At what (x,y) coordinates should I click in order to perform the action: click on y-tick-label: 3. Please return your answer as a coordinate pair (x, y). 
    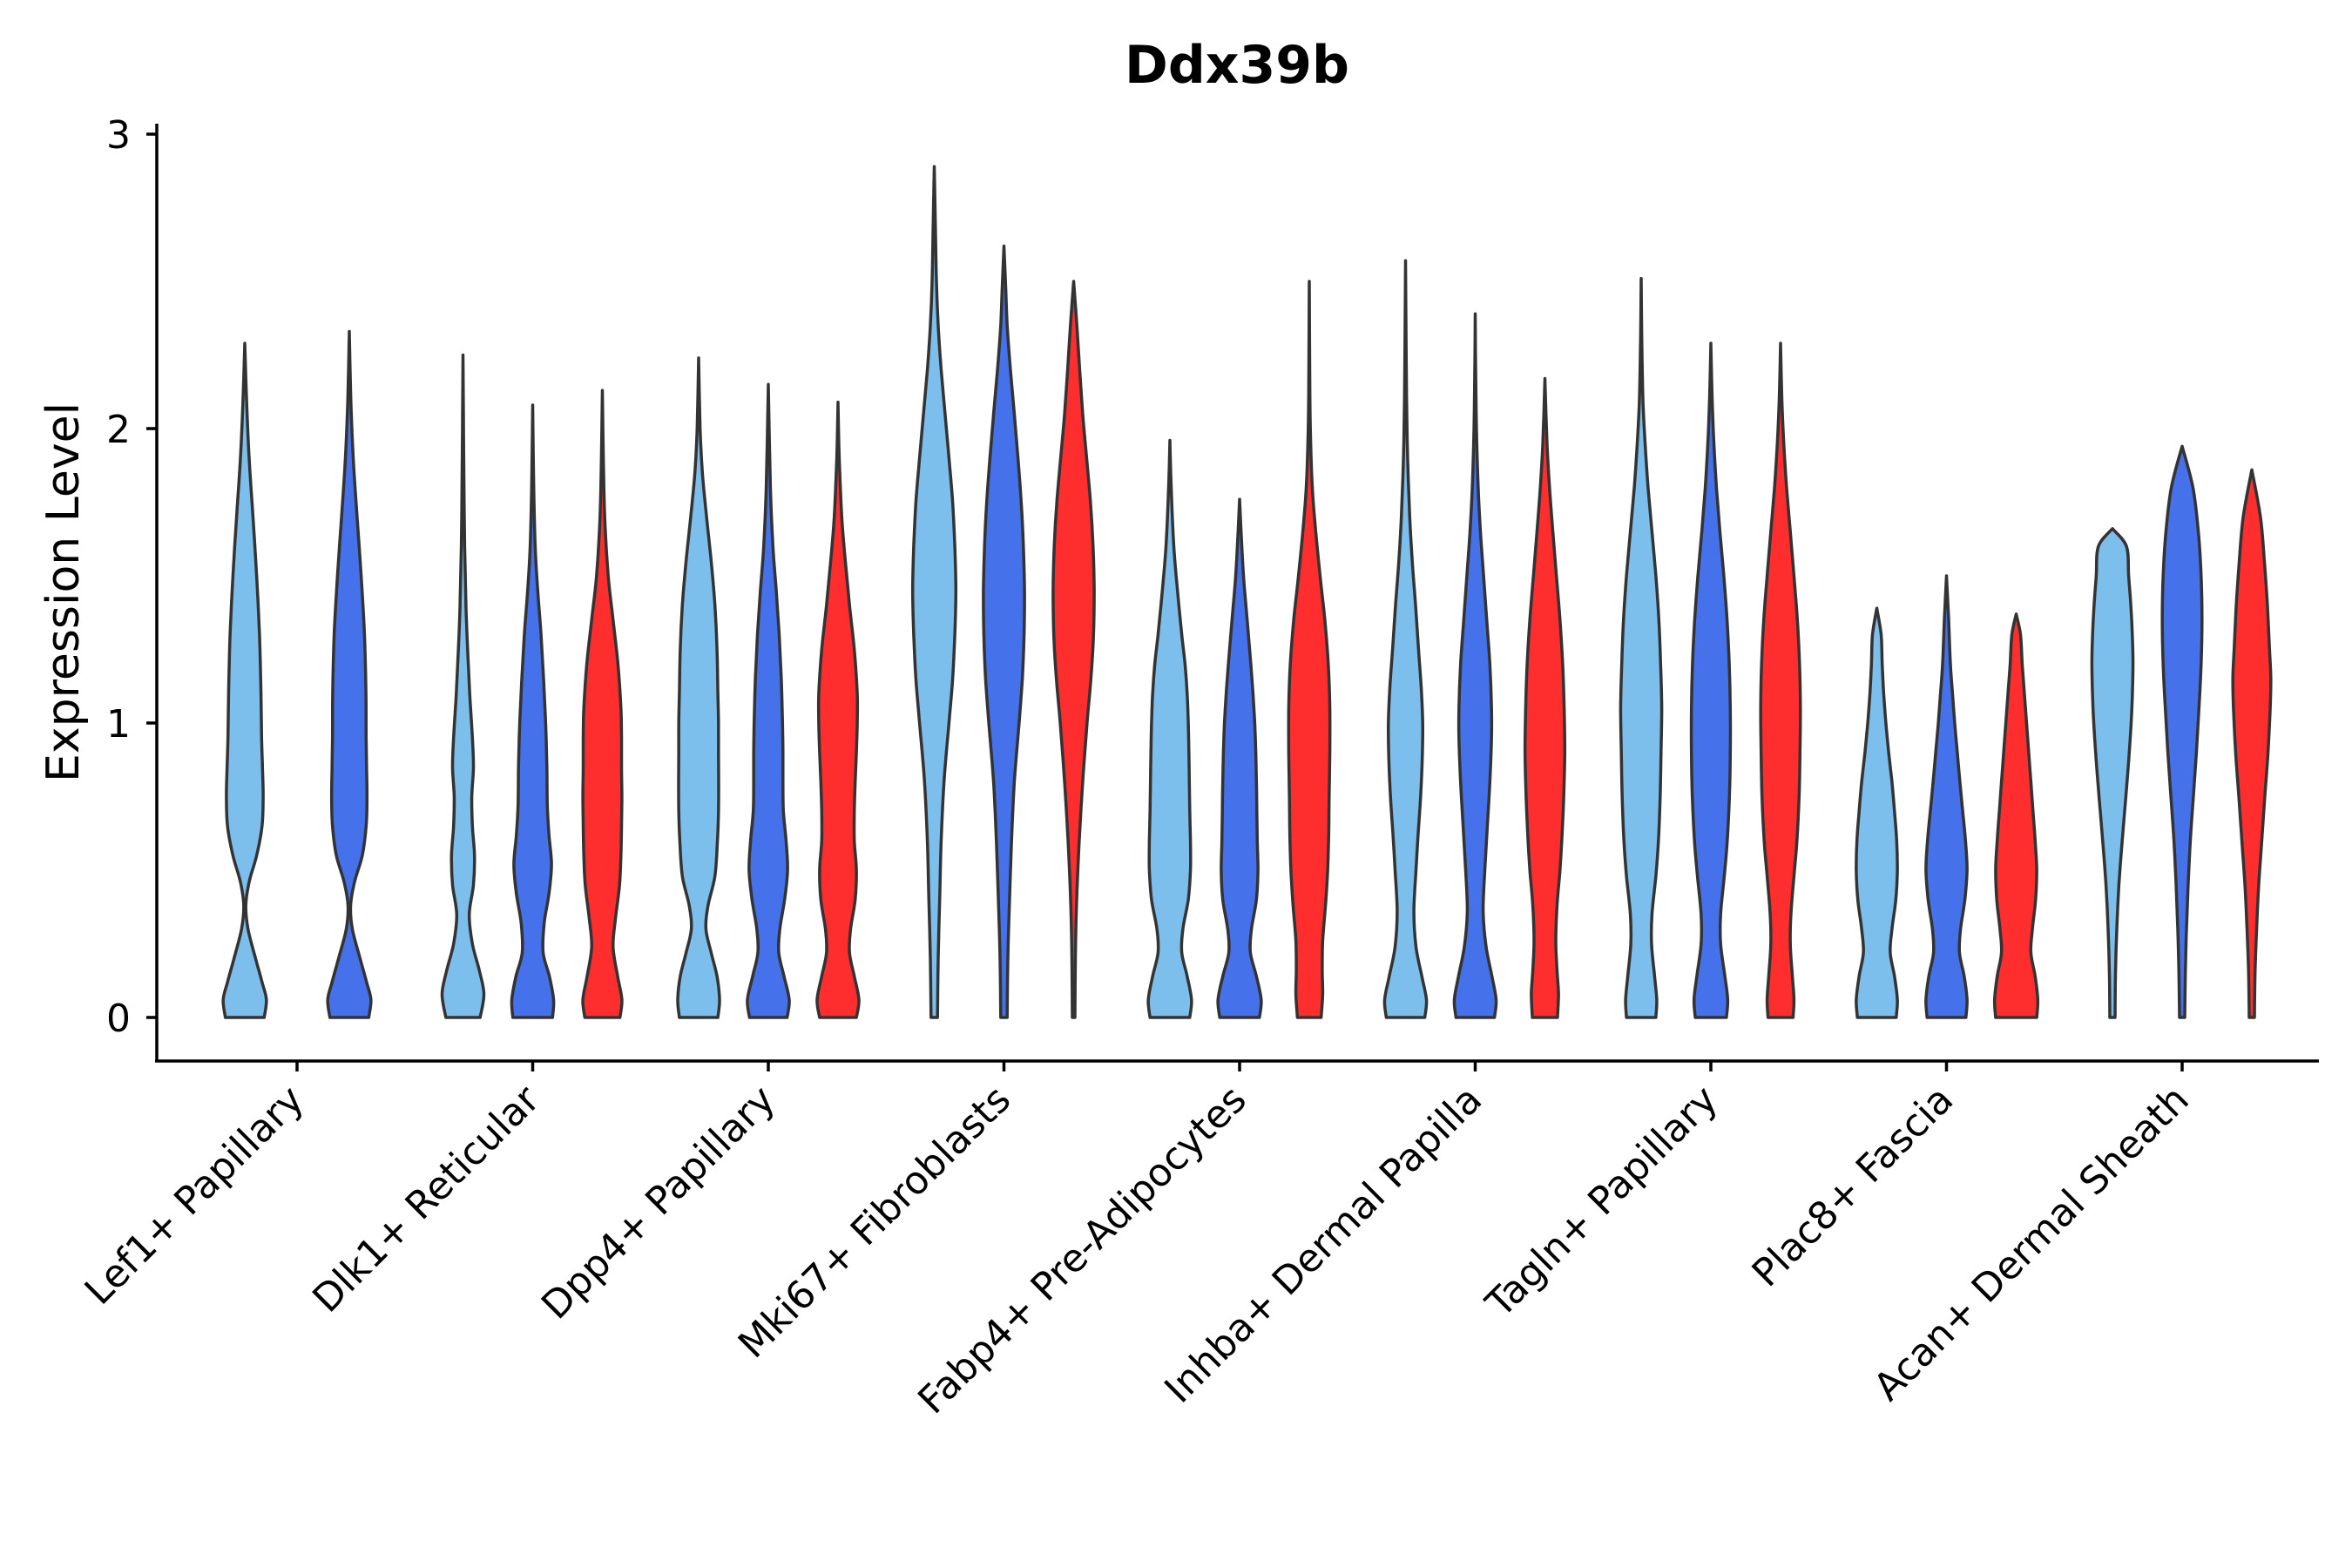
    Looking at the image, I should click on (119, 135).